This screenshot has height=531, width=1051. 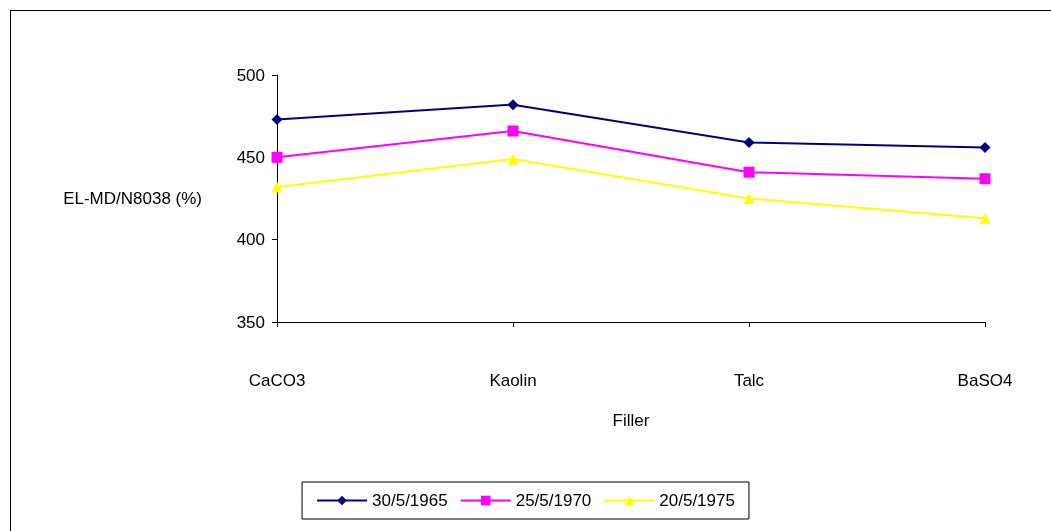 What do you see at coordinates (631, 420) in the screenshot?
I see `x-axis-title: Filler` at bounding box center [631, 420].